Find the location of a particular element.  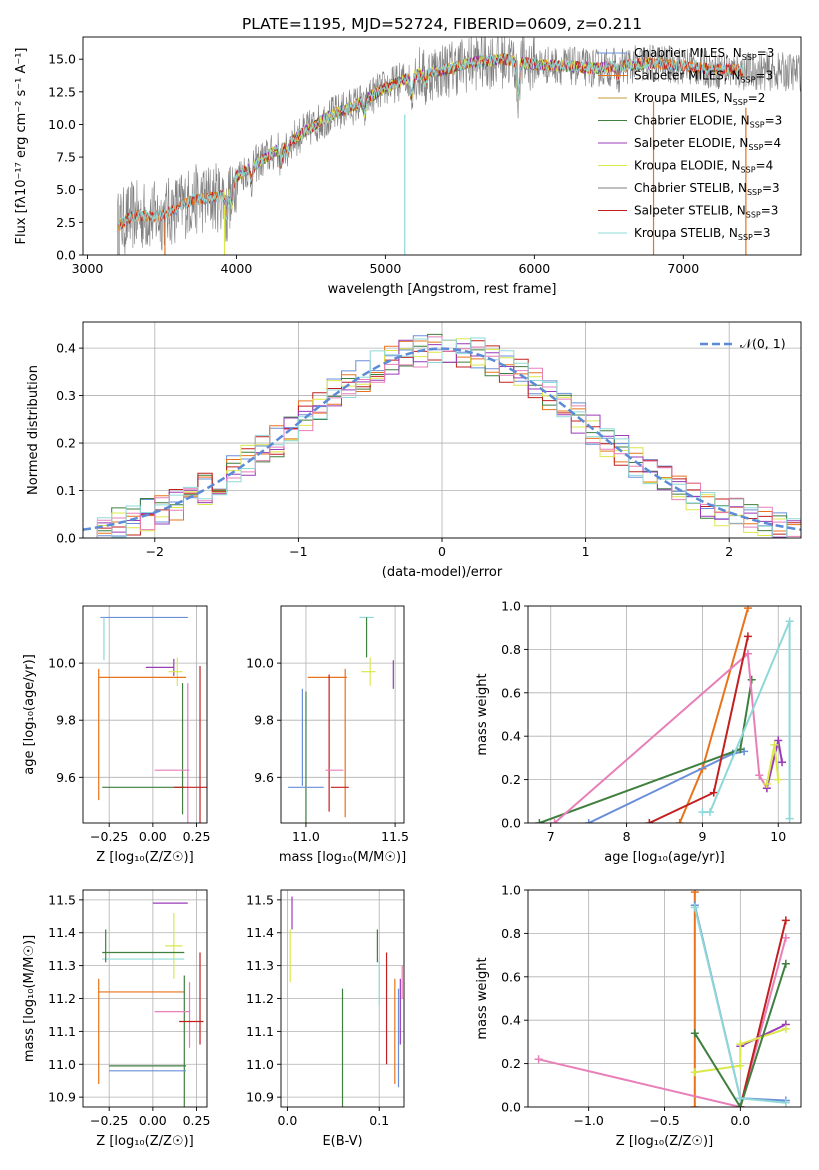

x-tick-label: 0.1 is located at coordinates (379, 1120).